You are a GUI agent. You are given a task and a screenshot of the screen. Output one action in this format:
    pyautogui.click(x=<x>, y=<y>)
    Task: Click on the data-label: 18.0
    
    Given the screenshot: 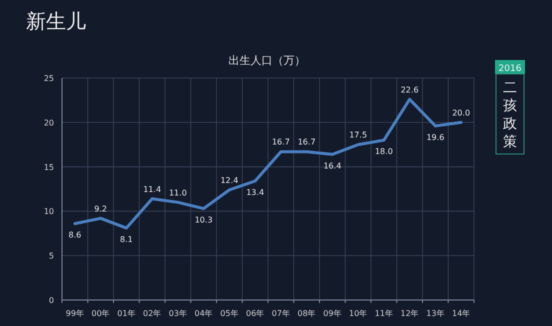 What is the action you would take?
    pyautogui.click(x=383, y=151)
    